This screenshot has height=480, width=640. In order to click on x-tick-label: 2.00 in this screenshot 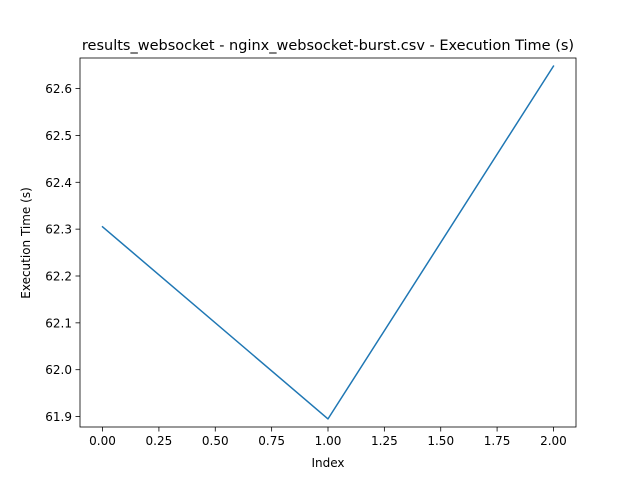, I will do `click(553, 441)`.